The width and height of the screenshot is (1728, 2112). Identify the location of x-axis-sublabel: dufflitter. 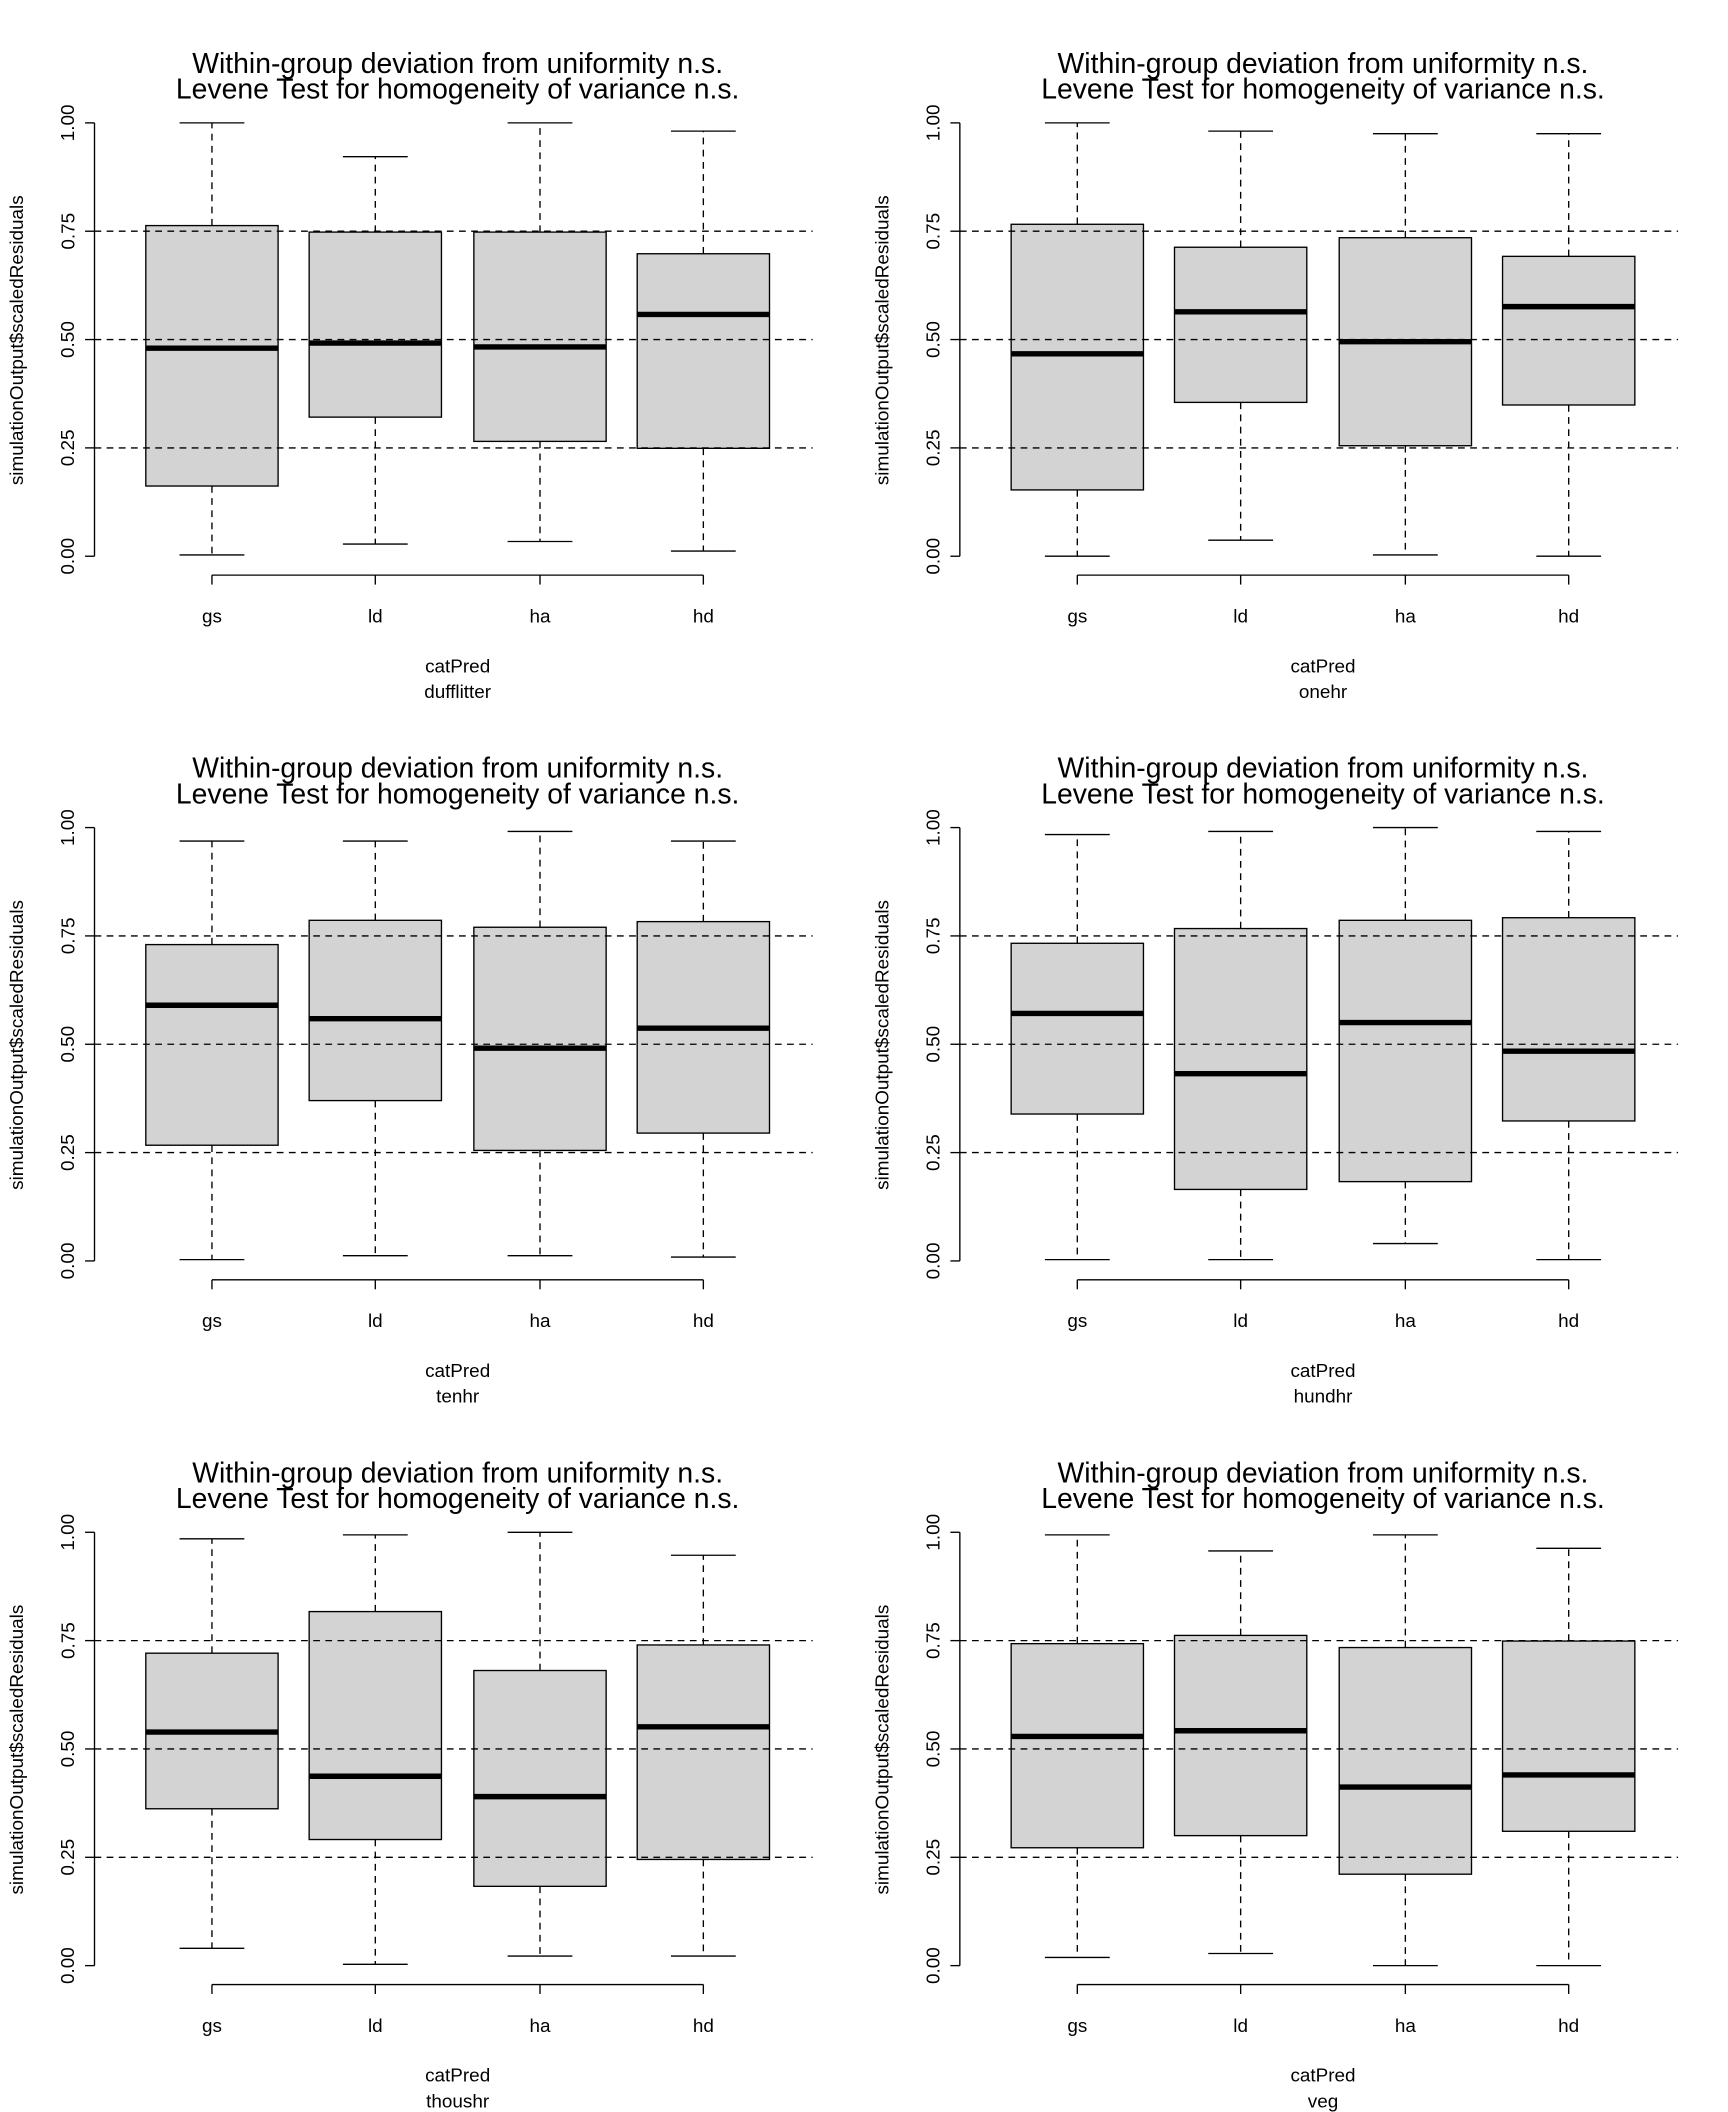
(457, 692).